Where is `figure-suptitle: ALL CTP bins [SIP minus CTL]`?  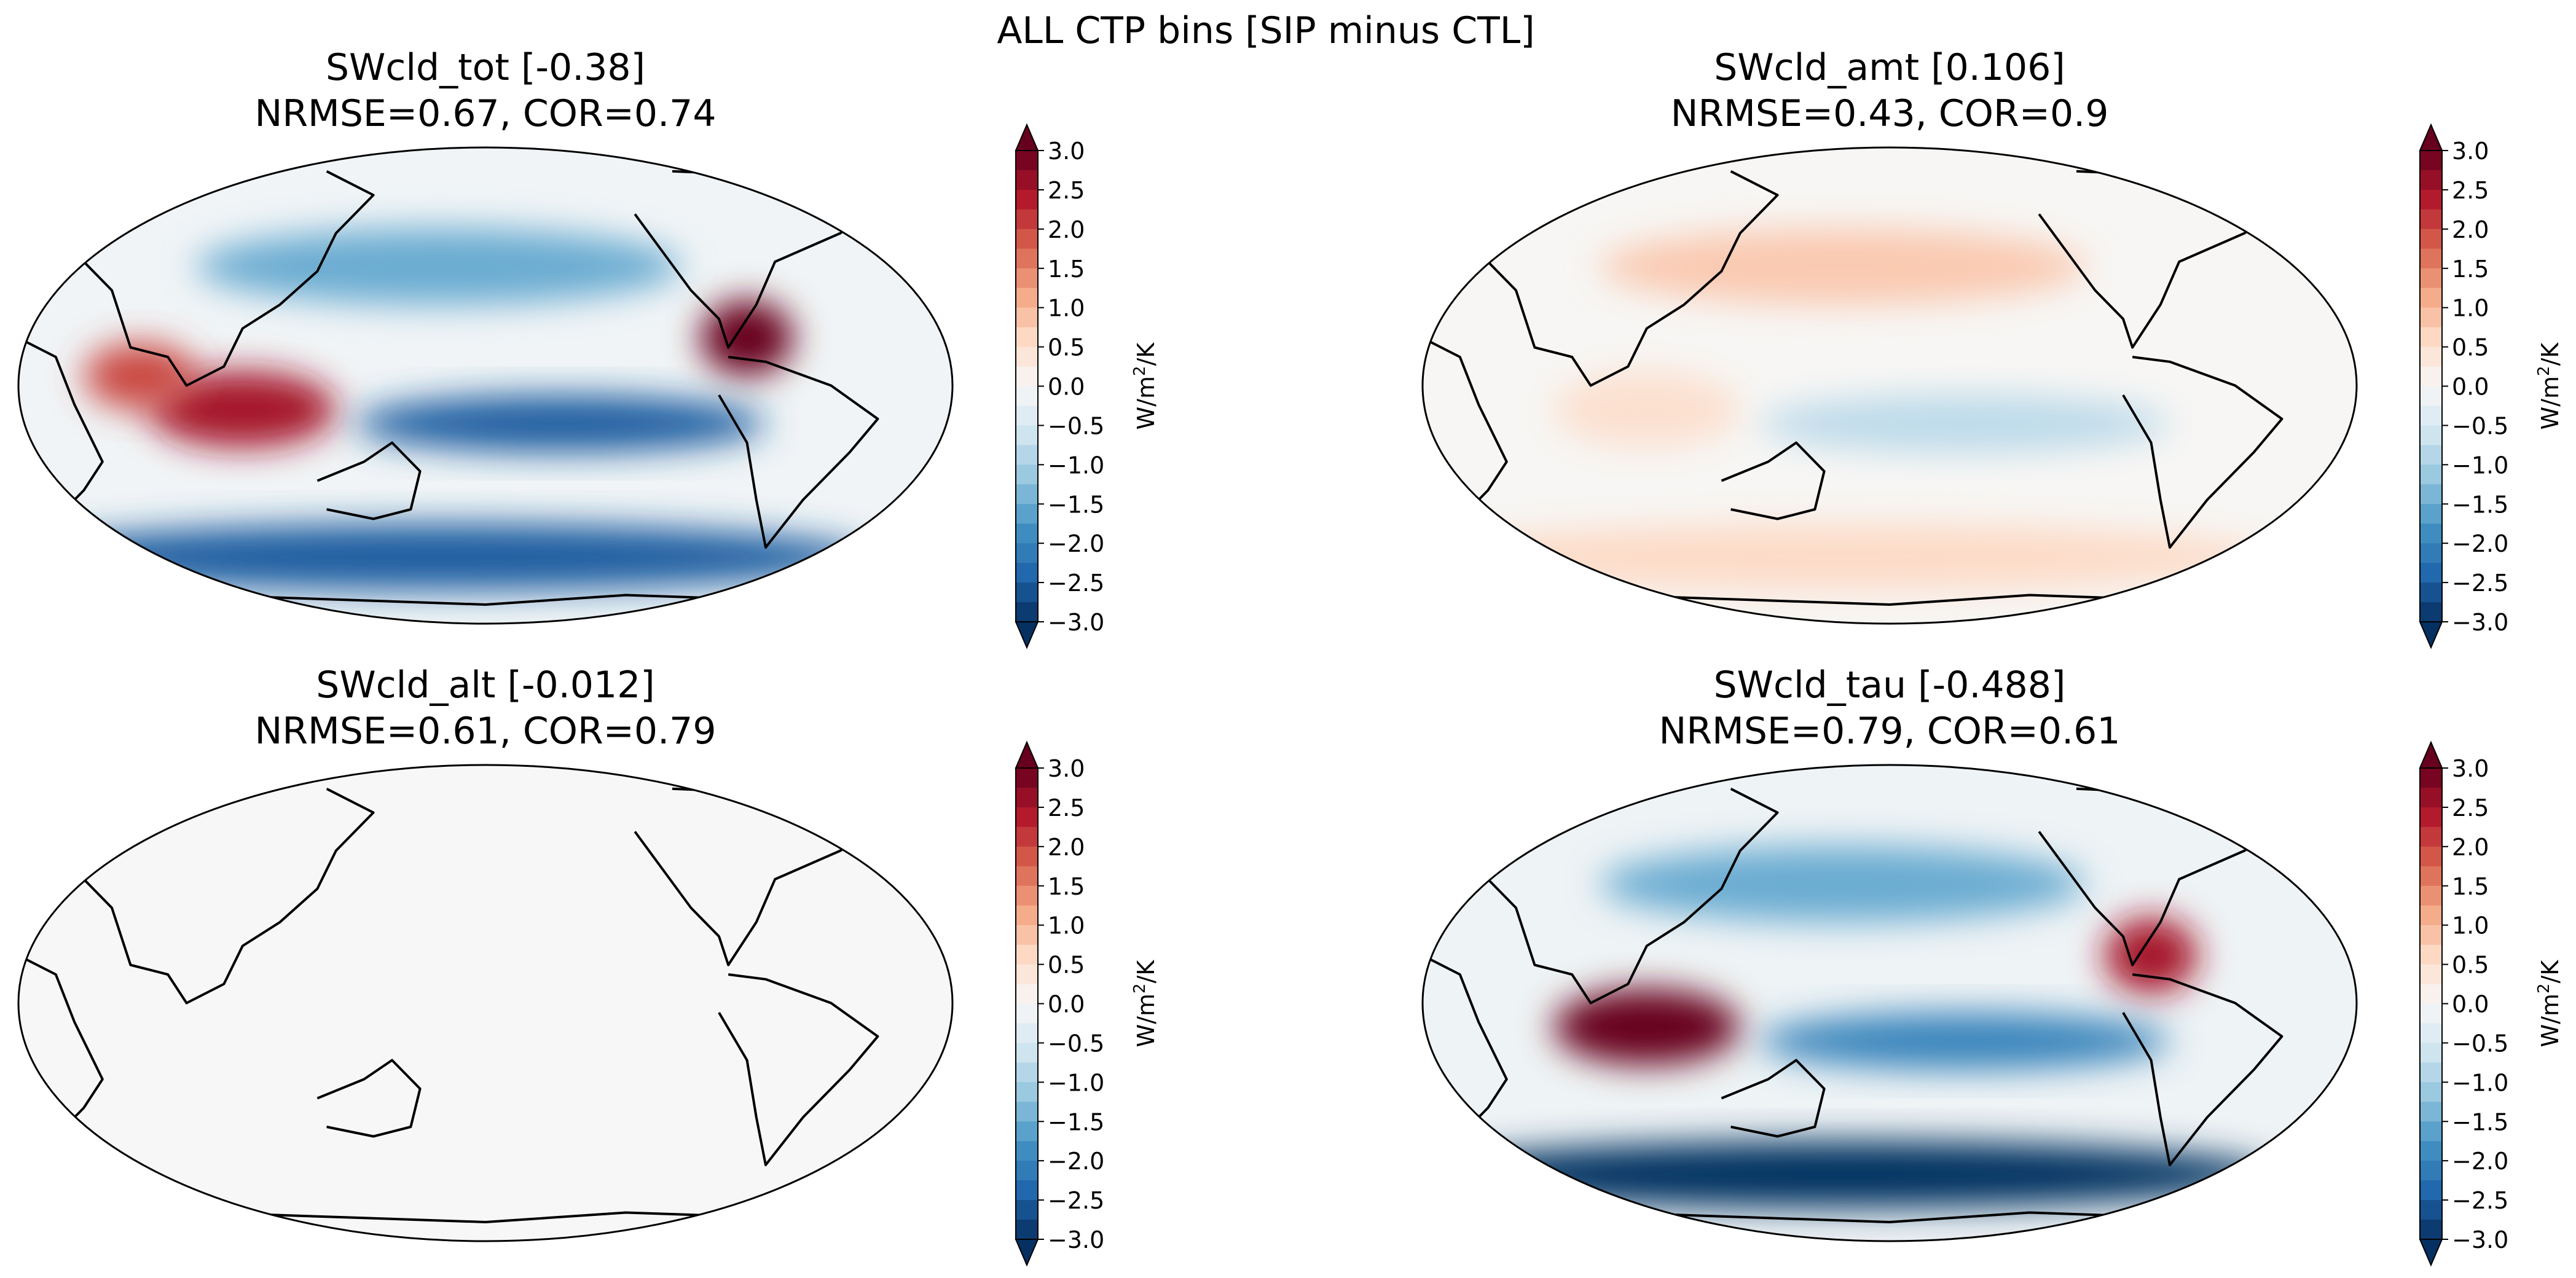
figure-suptitle: ALL CTP bins [SIP minus CTL] is located at coordinates (1265, 31).